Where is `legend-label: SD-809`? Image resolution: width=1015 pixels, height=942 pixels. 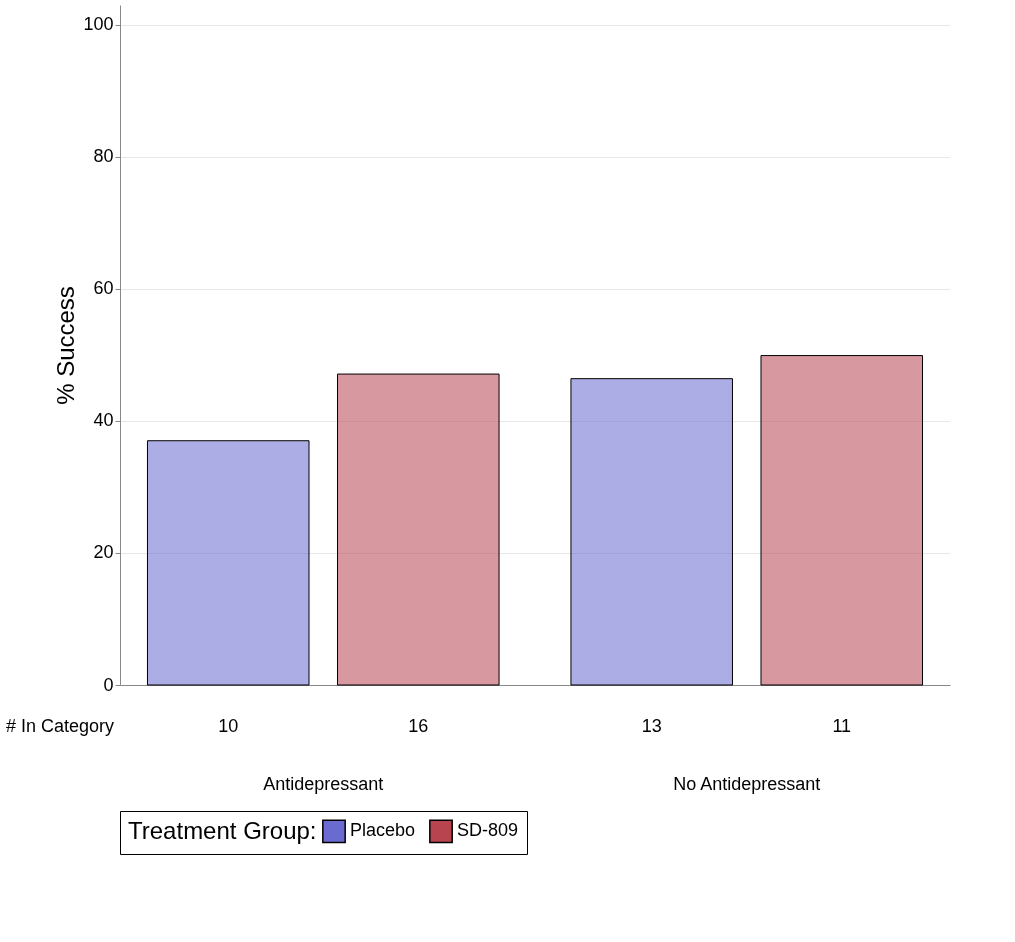
legend-label: SD-809 is located at coordinates (488, 830).